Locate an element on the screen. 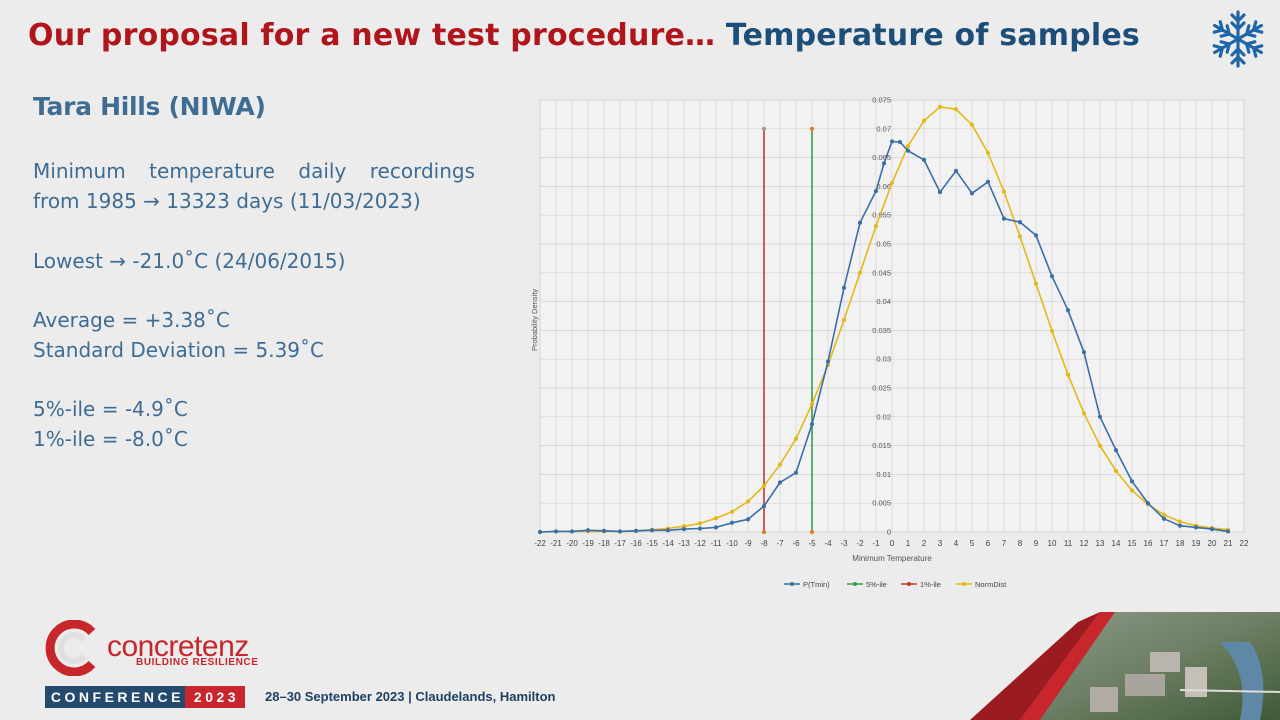  conference-badge: CONFERENCE 2023 is located at coordinates (145, 697).